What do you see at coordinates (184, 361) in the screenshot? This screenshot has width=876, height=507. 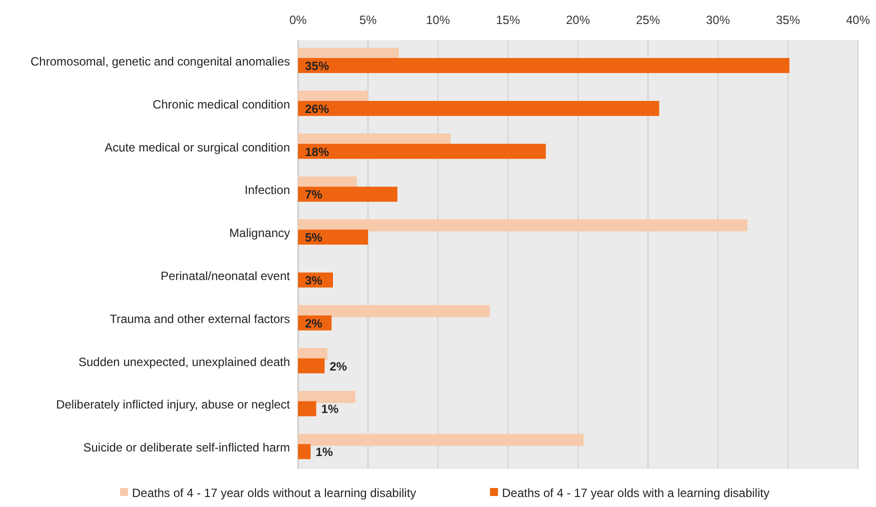 I see `y-tick-label: Sudden unexpected, unexplained death` at bounding box center [184, 361].